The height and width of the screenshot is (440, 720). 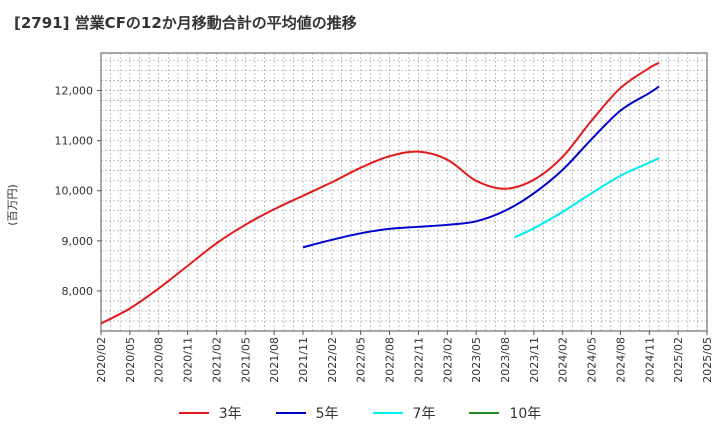 What do you see at coordinates (101, 360) in the screenshot?
I see `x-tick-label: 2020/02` at bounding box center [101, 360].